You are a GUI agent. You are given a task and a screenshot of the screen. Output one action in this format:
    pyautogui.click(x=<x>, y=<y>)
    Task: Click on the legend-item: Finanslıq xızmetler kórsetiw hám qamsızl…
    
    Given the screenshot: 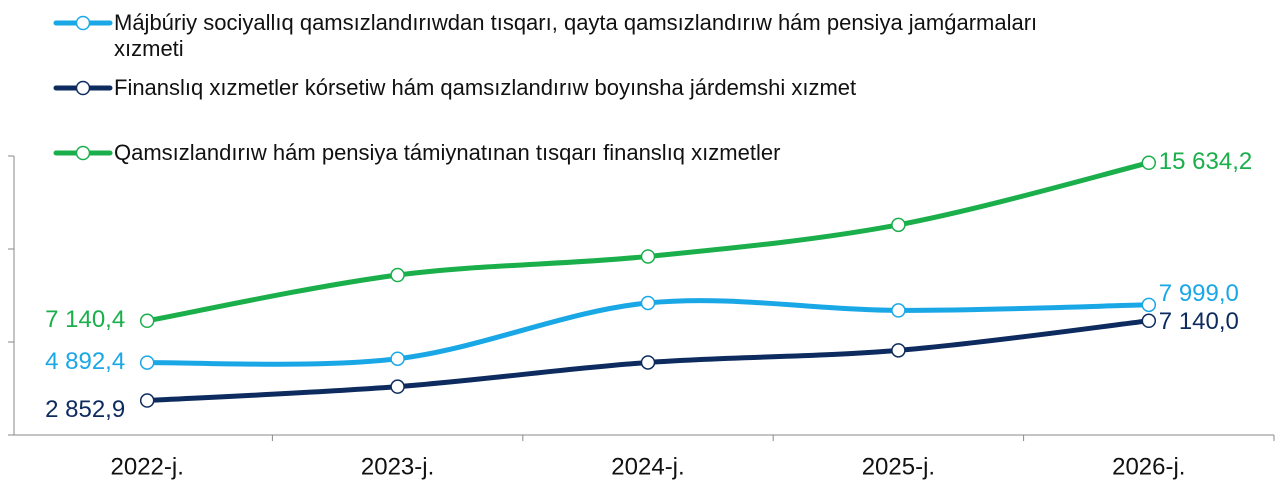 What is the action you would take?
    pyautogui.click(x=553, y=88)
    